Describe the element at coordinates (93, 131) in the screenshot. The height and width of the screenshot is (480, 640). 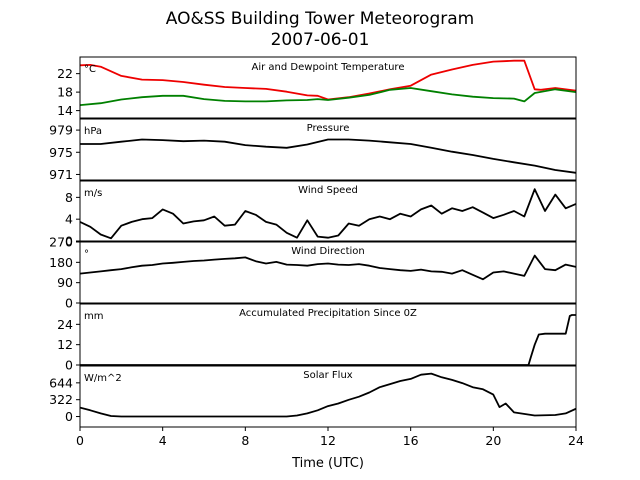
I see `panel-unit: hPa` at that location.